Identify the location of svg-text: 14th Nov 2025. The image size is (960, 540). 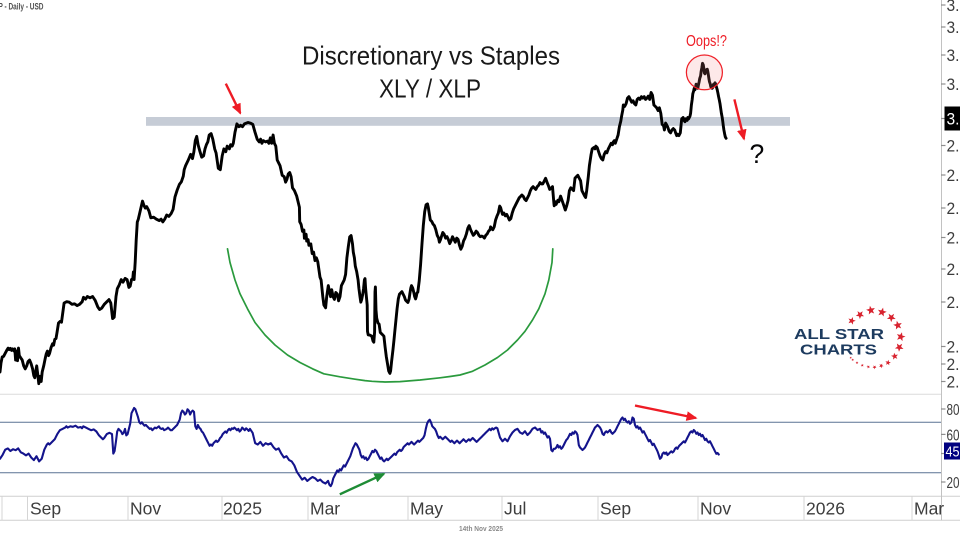
(481, 529).